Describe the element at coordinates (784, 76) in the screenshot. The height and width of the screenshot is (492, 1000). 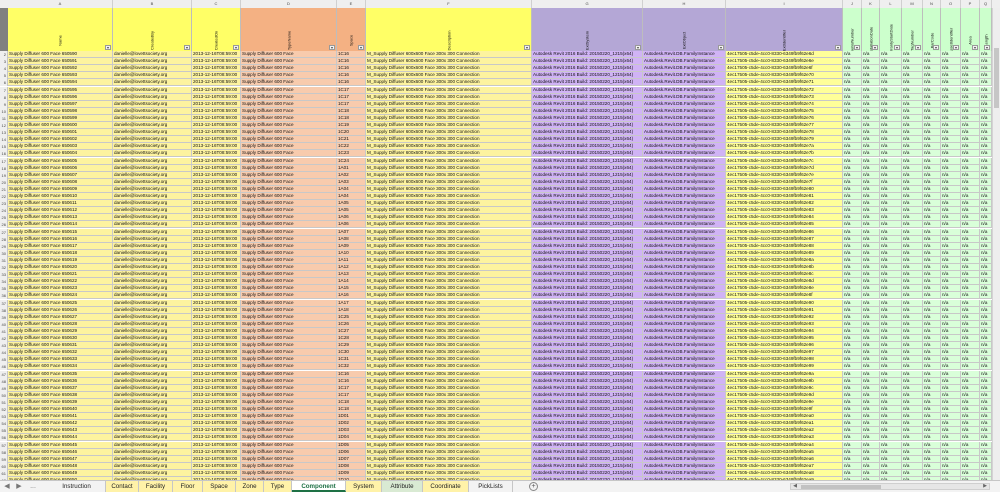
I see `cell-ext-identifier: 4ec17505-c5de-4cc0-8330-6349fb9f62e70` at that location.